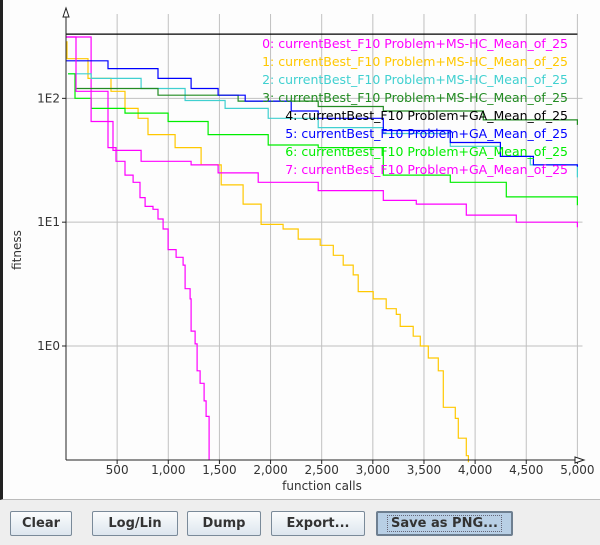 The height and width of the screenshot is (545, 600). What do you see at coordinates (426, 169) in the screenshot?
I see `legend-entry-7: 7: currentBest_F10 Problem+GA_Mean_of_25` at bounding box center [426, 169].